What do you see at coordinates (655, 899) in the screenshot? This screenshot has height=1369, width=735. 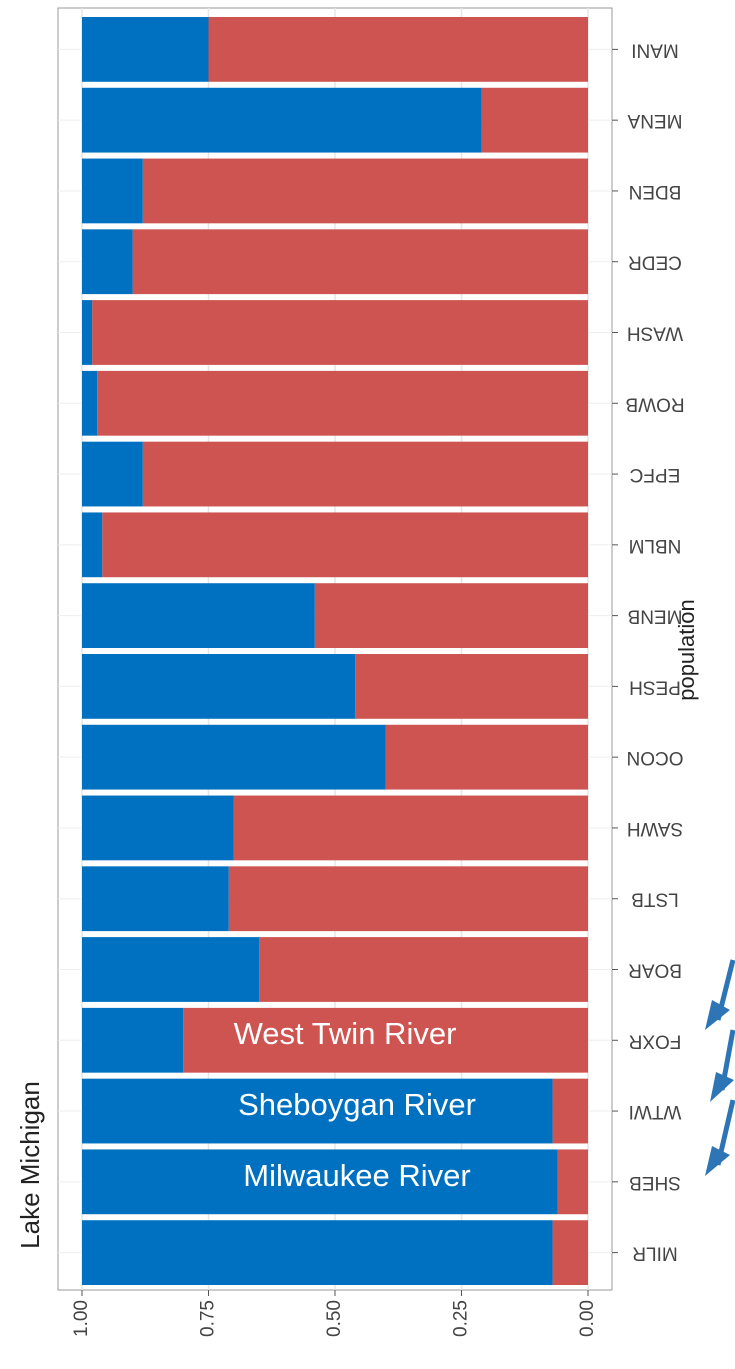 I see `y-tick-label: LSTB` at bounding box center [655, 899].